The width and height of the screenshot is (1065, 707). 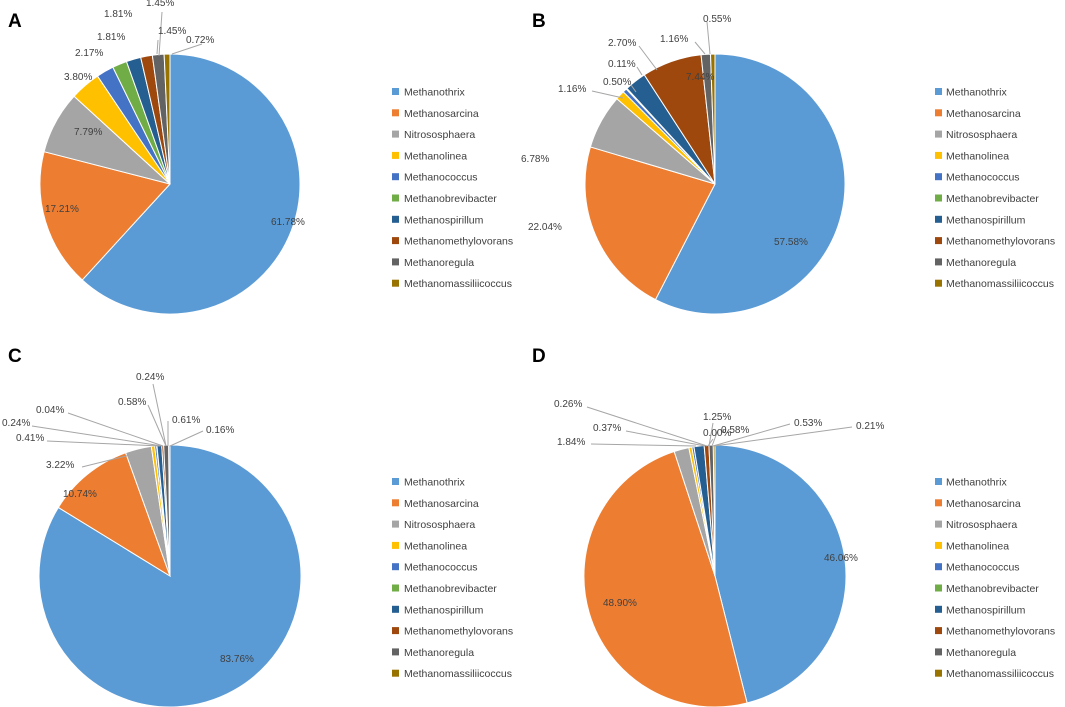 What do you see at coordinates (439, 135) in the screenshot?
I see `legend-label: Nitrososphaera` at bounding box center [439, 135].